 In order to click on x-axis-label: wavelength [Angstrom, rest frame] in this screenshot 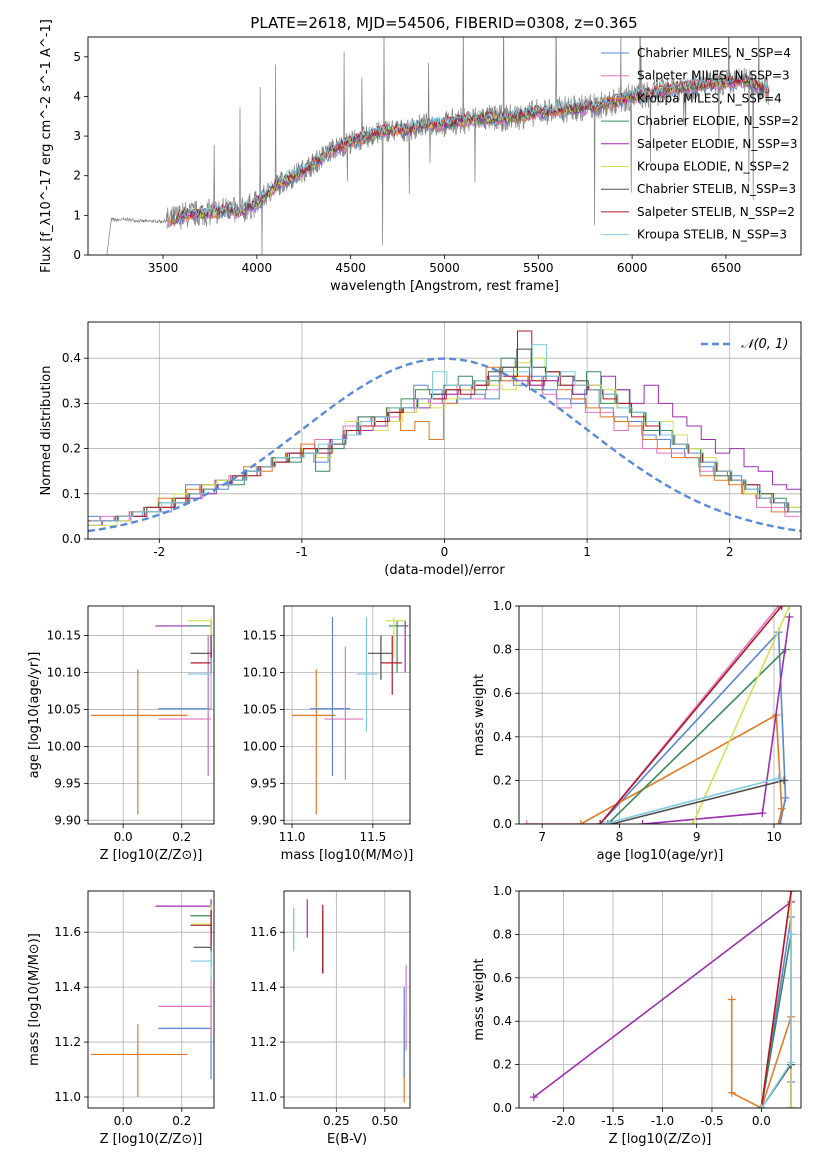, I will do `click(444, 286)`.